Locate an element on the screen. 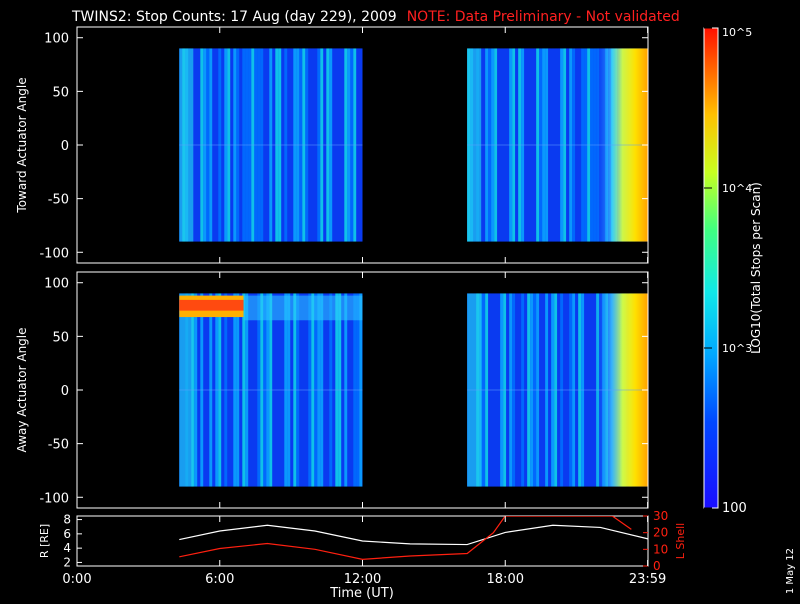 The image size is (800, 604). away-y-axis-label: Away Actuator Angle is located at coordinates (22, 389).